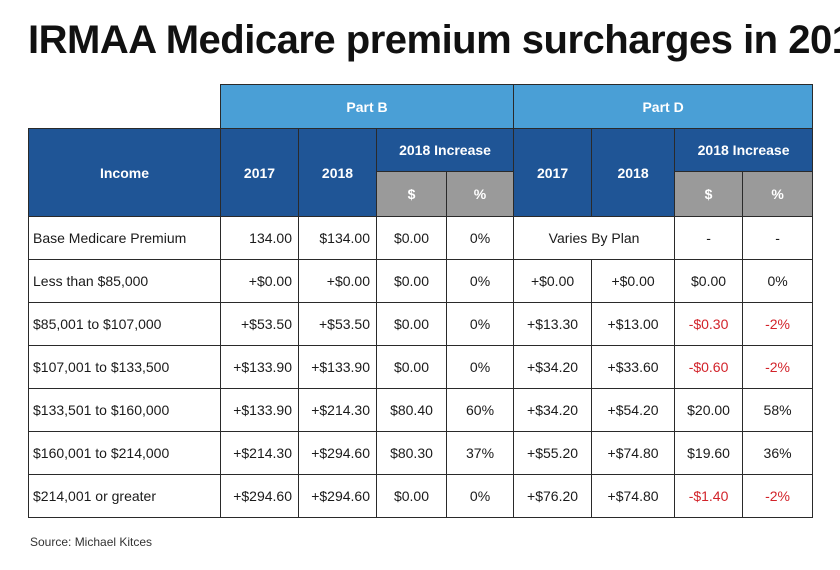  I want to click on income-cell: $107,001 to $133,500, so click(124, 367).